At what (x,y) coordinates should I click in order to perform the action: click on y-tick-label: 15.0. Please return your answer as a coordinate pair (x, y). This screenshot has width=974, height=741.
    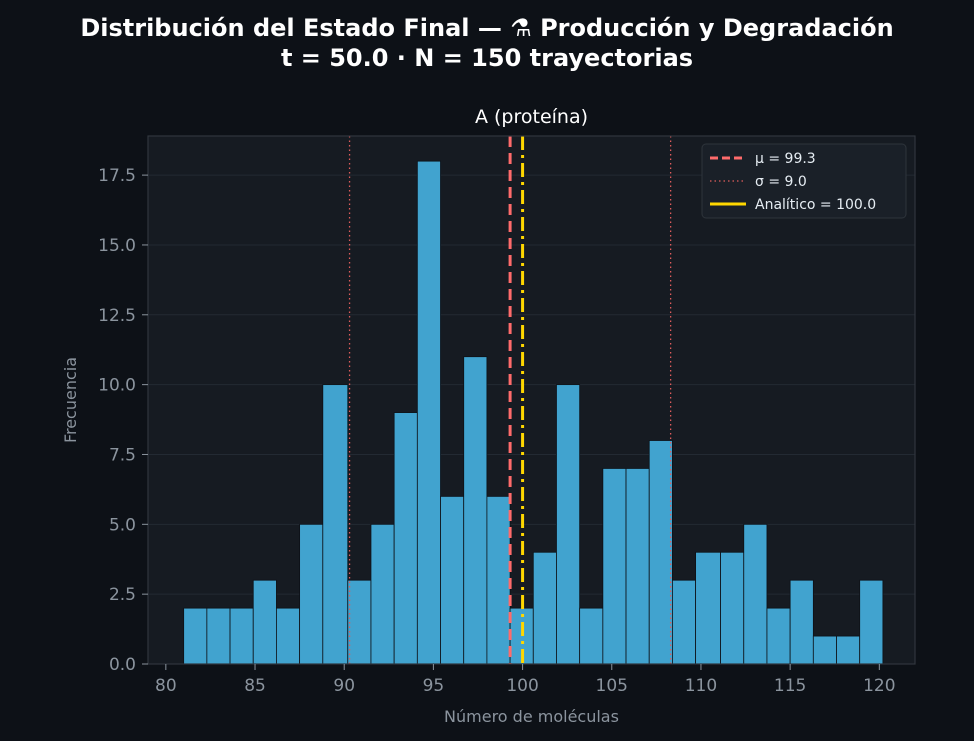
    Looking at the image, I should click on (117, 246).